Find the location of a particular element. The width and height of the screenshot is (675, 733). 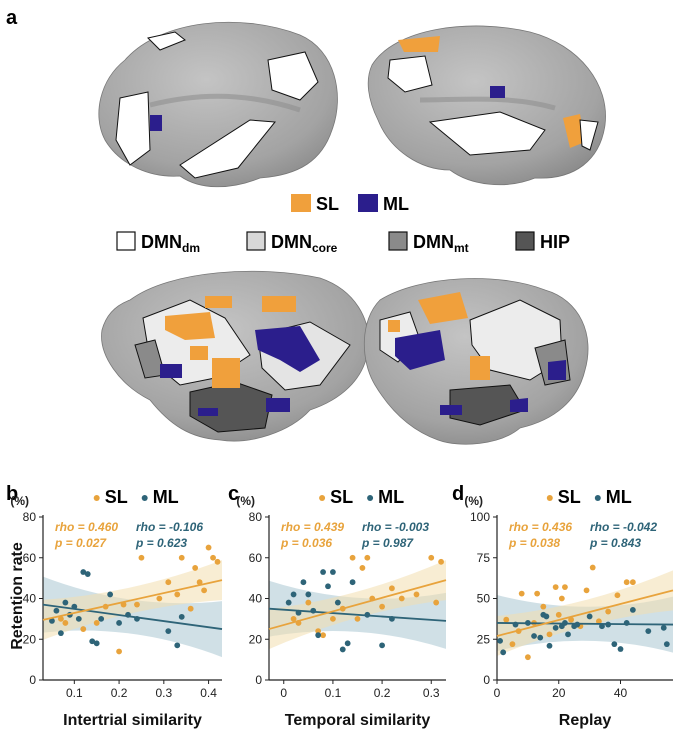

legend-dmn-dm-label: DMNdm is located at coordinates (170, 243).